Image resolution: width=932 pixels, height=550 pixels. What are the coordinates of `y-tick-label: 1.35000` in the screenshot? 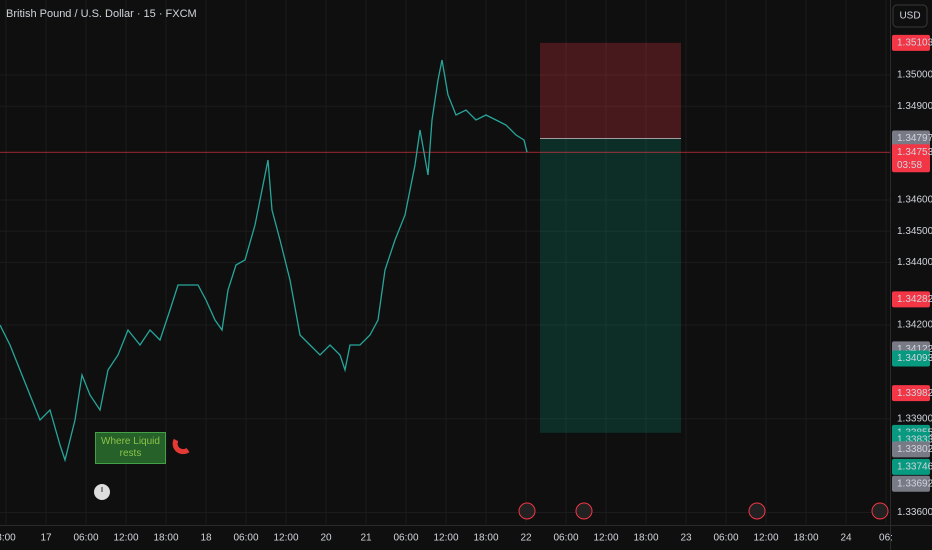 It's located at (914, 75).